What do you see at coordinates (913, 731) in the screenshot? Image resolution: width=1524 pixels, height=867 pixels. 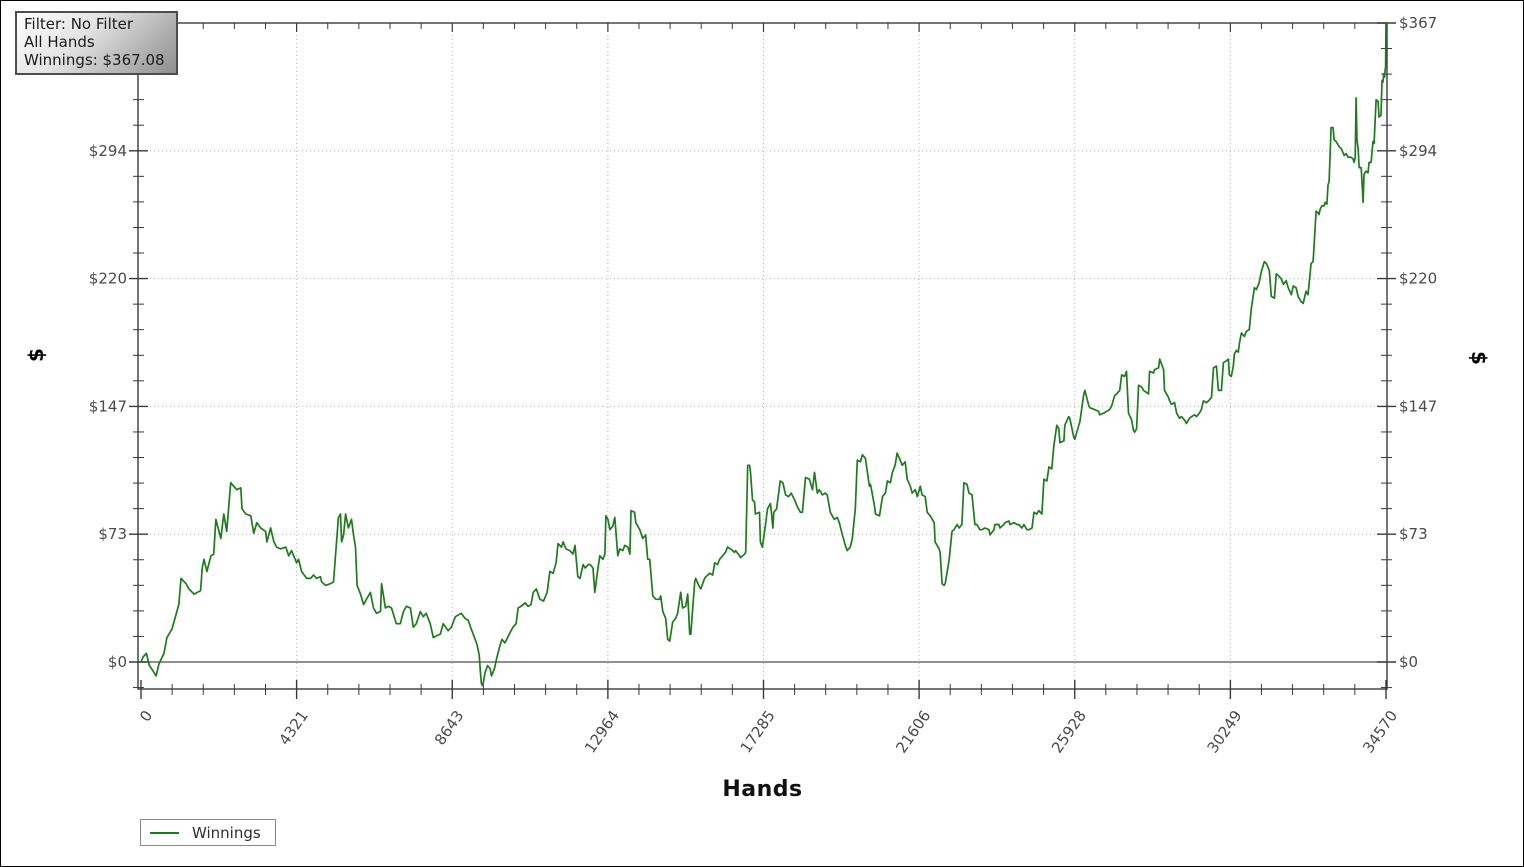 I see `svg-text: 21606` at bounding box center [913, 731].